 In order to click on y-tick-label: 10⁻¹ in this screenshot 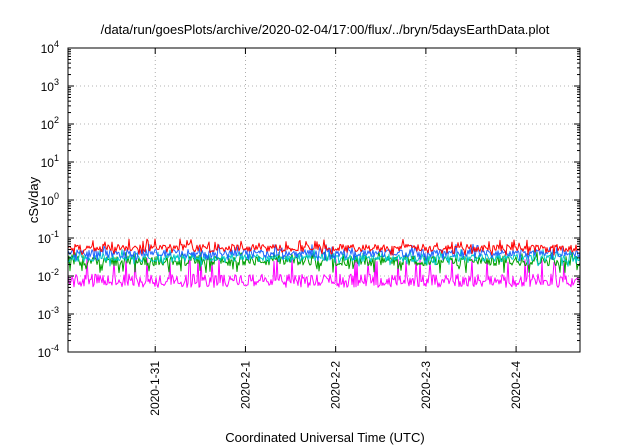, I will do `click(48, 237)`.